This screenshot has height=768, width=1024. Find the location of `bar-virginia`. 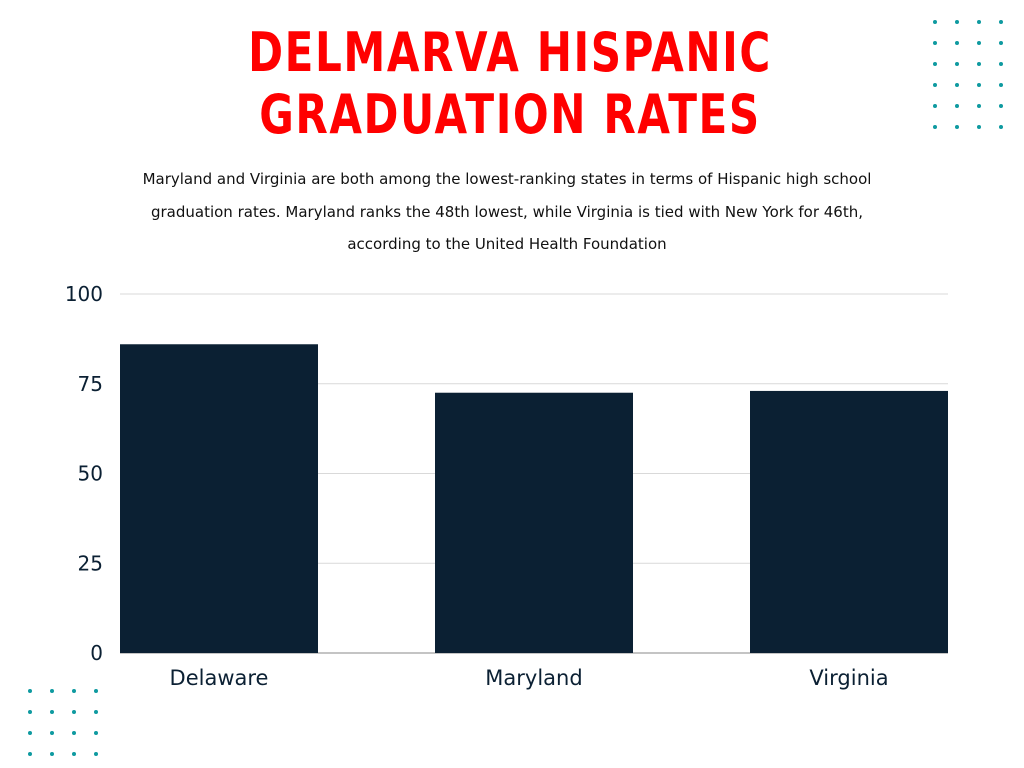

bar-virginia is located at coordinates (849, 521).